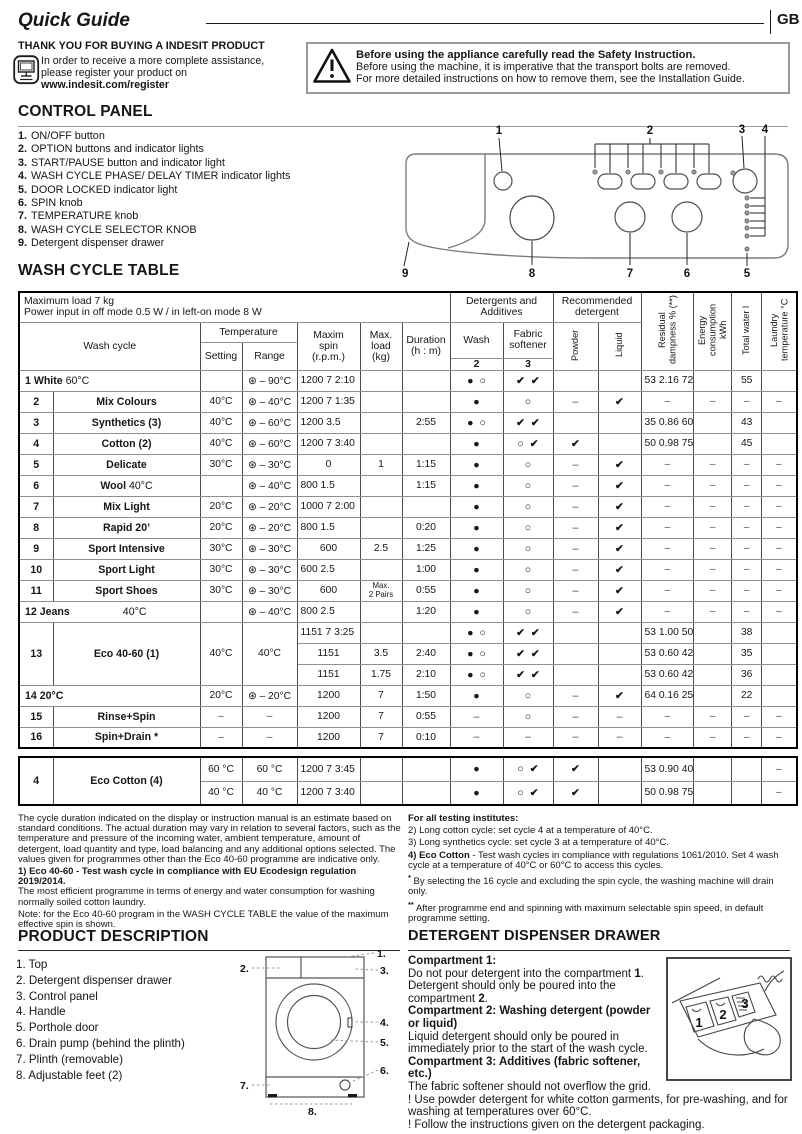 The width and height of the screenshot is (802, 1134). I want to click on table-cell: 35, so click(747, 653).